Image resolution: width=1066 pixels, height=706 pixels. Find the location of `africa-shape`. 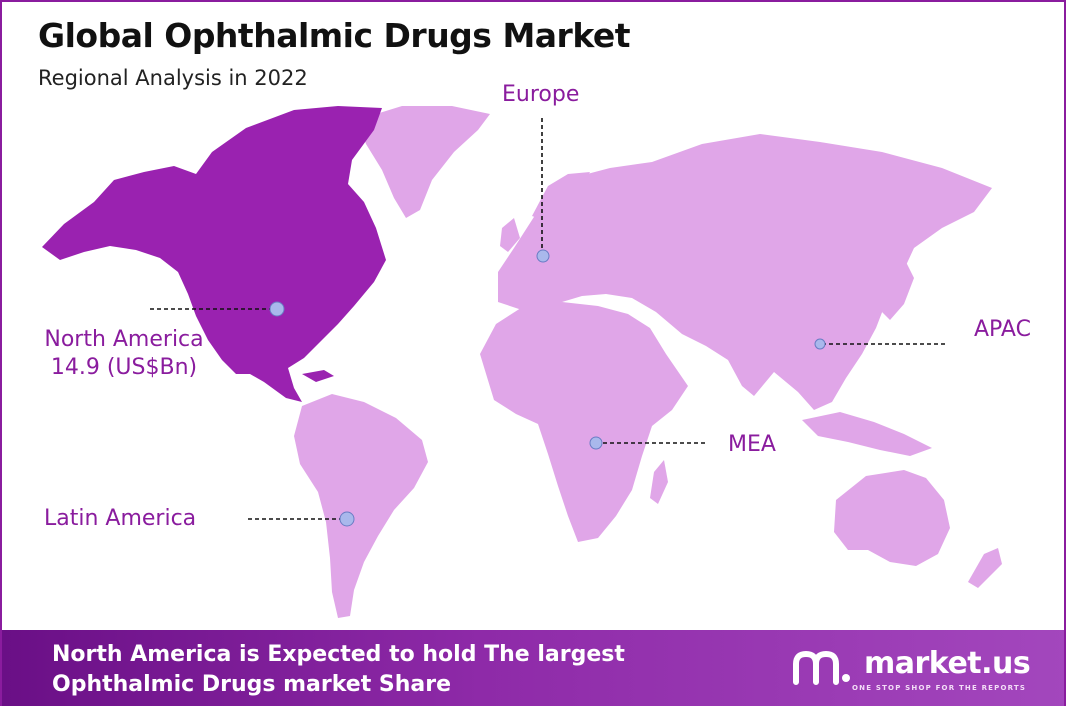

africa-shape is located at coordinates (584, 422).